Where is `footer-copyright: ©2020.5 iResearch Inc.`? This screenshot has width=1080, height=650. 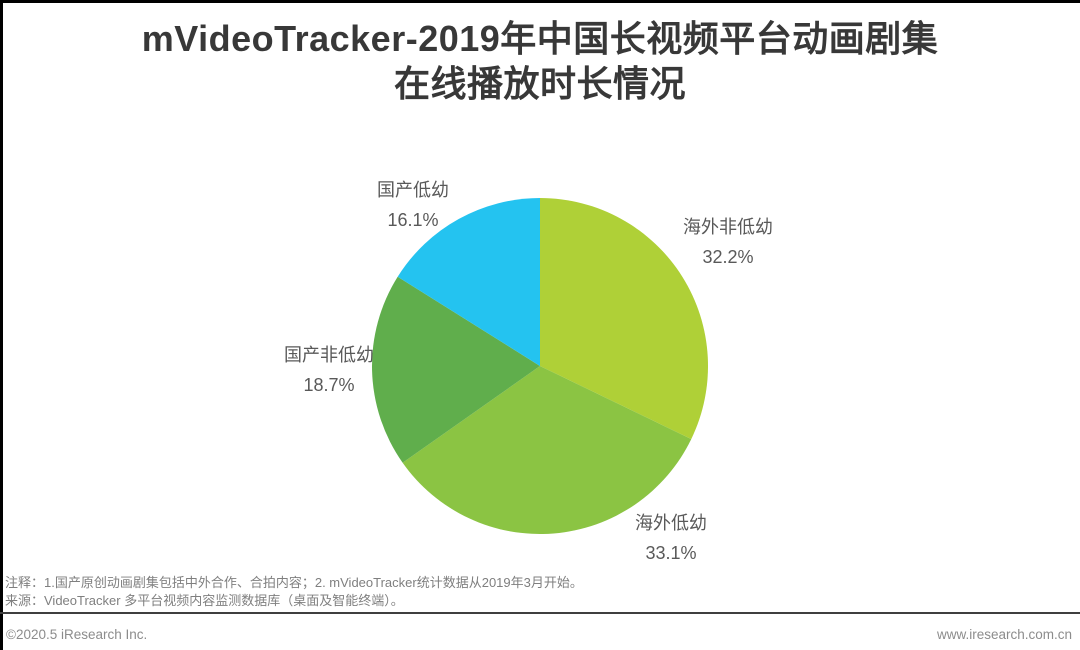
footer-copyright: ©2020.5 iResearch Inc. is located at coordinates (77, 634).